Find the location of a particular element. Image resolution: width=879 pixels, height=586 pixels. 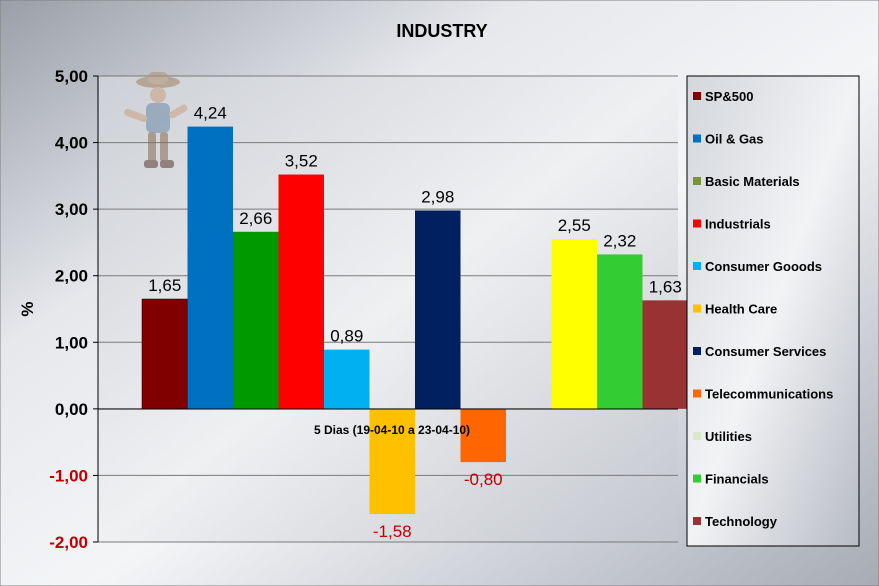

y-tick-label: -1,00 is located at coordinates (68, 475).